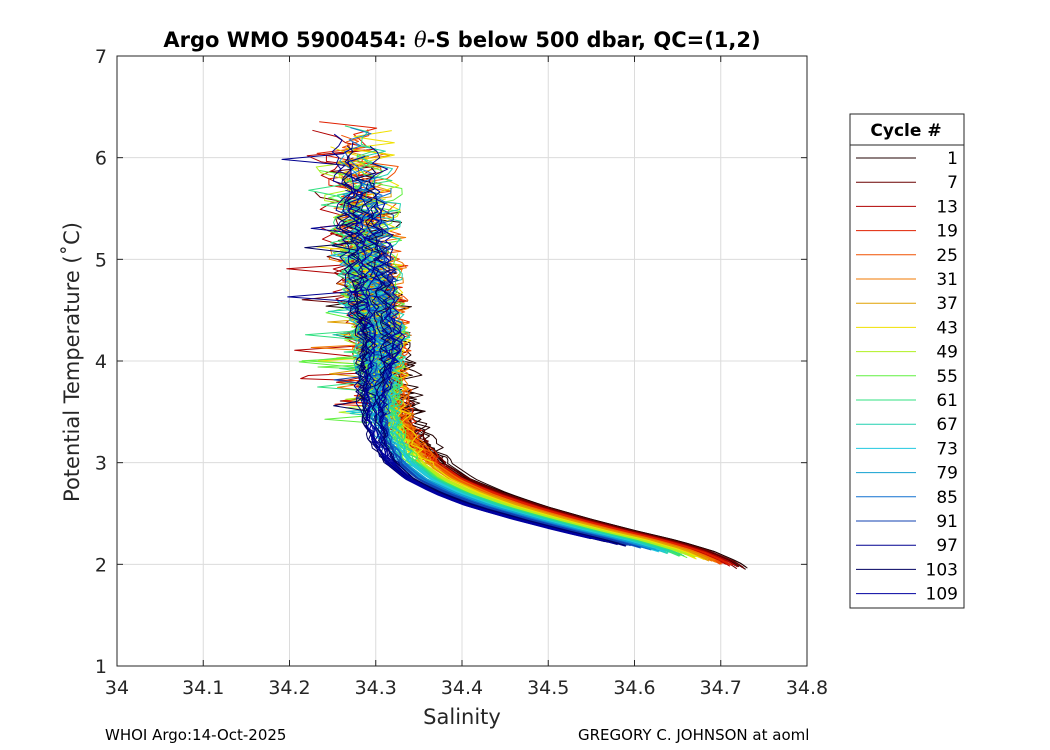  Describe the element at coordinates (947, 280) in the screenshot. I see `legend-label: 31` at that location.